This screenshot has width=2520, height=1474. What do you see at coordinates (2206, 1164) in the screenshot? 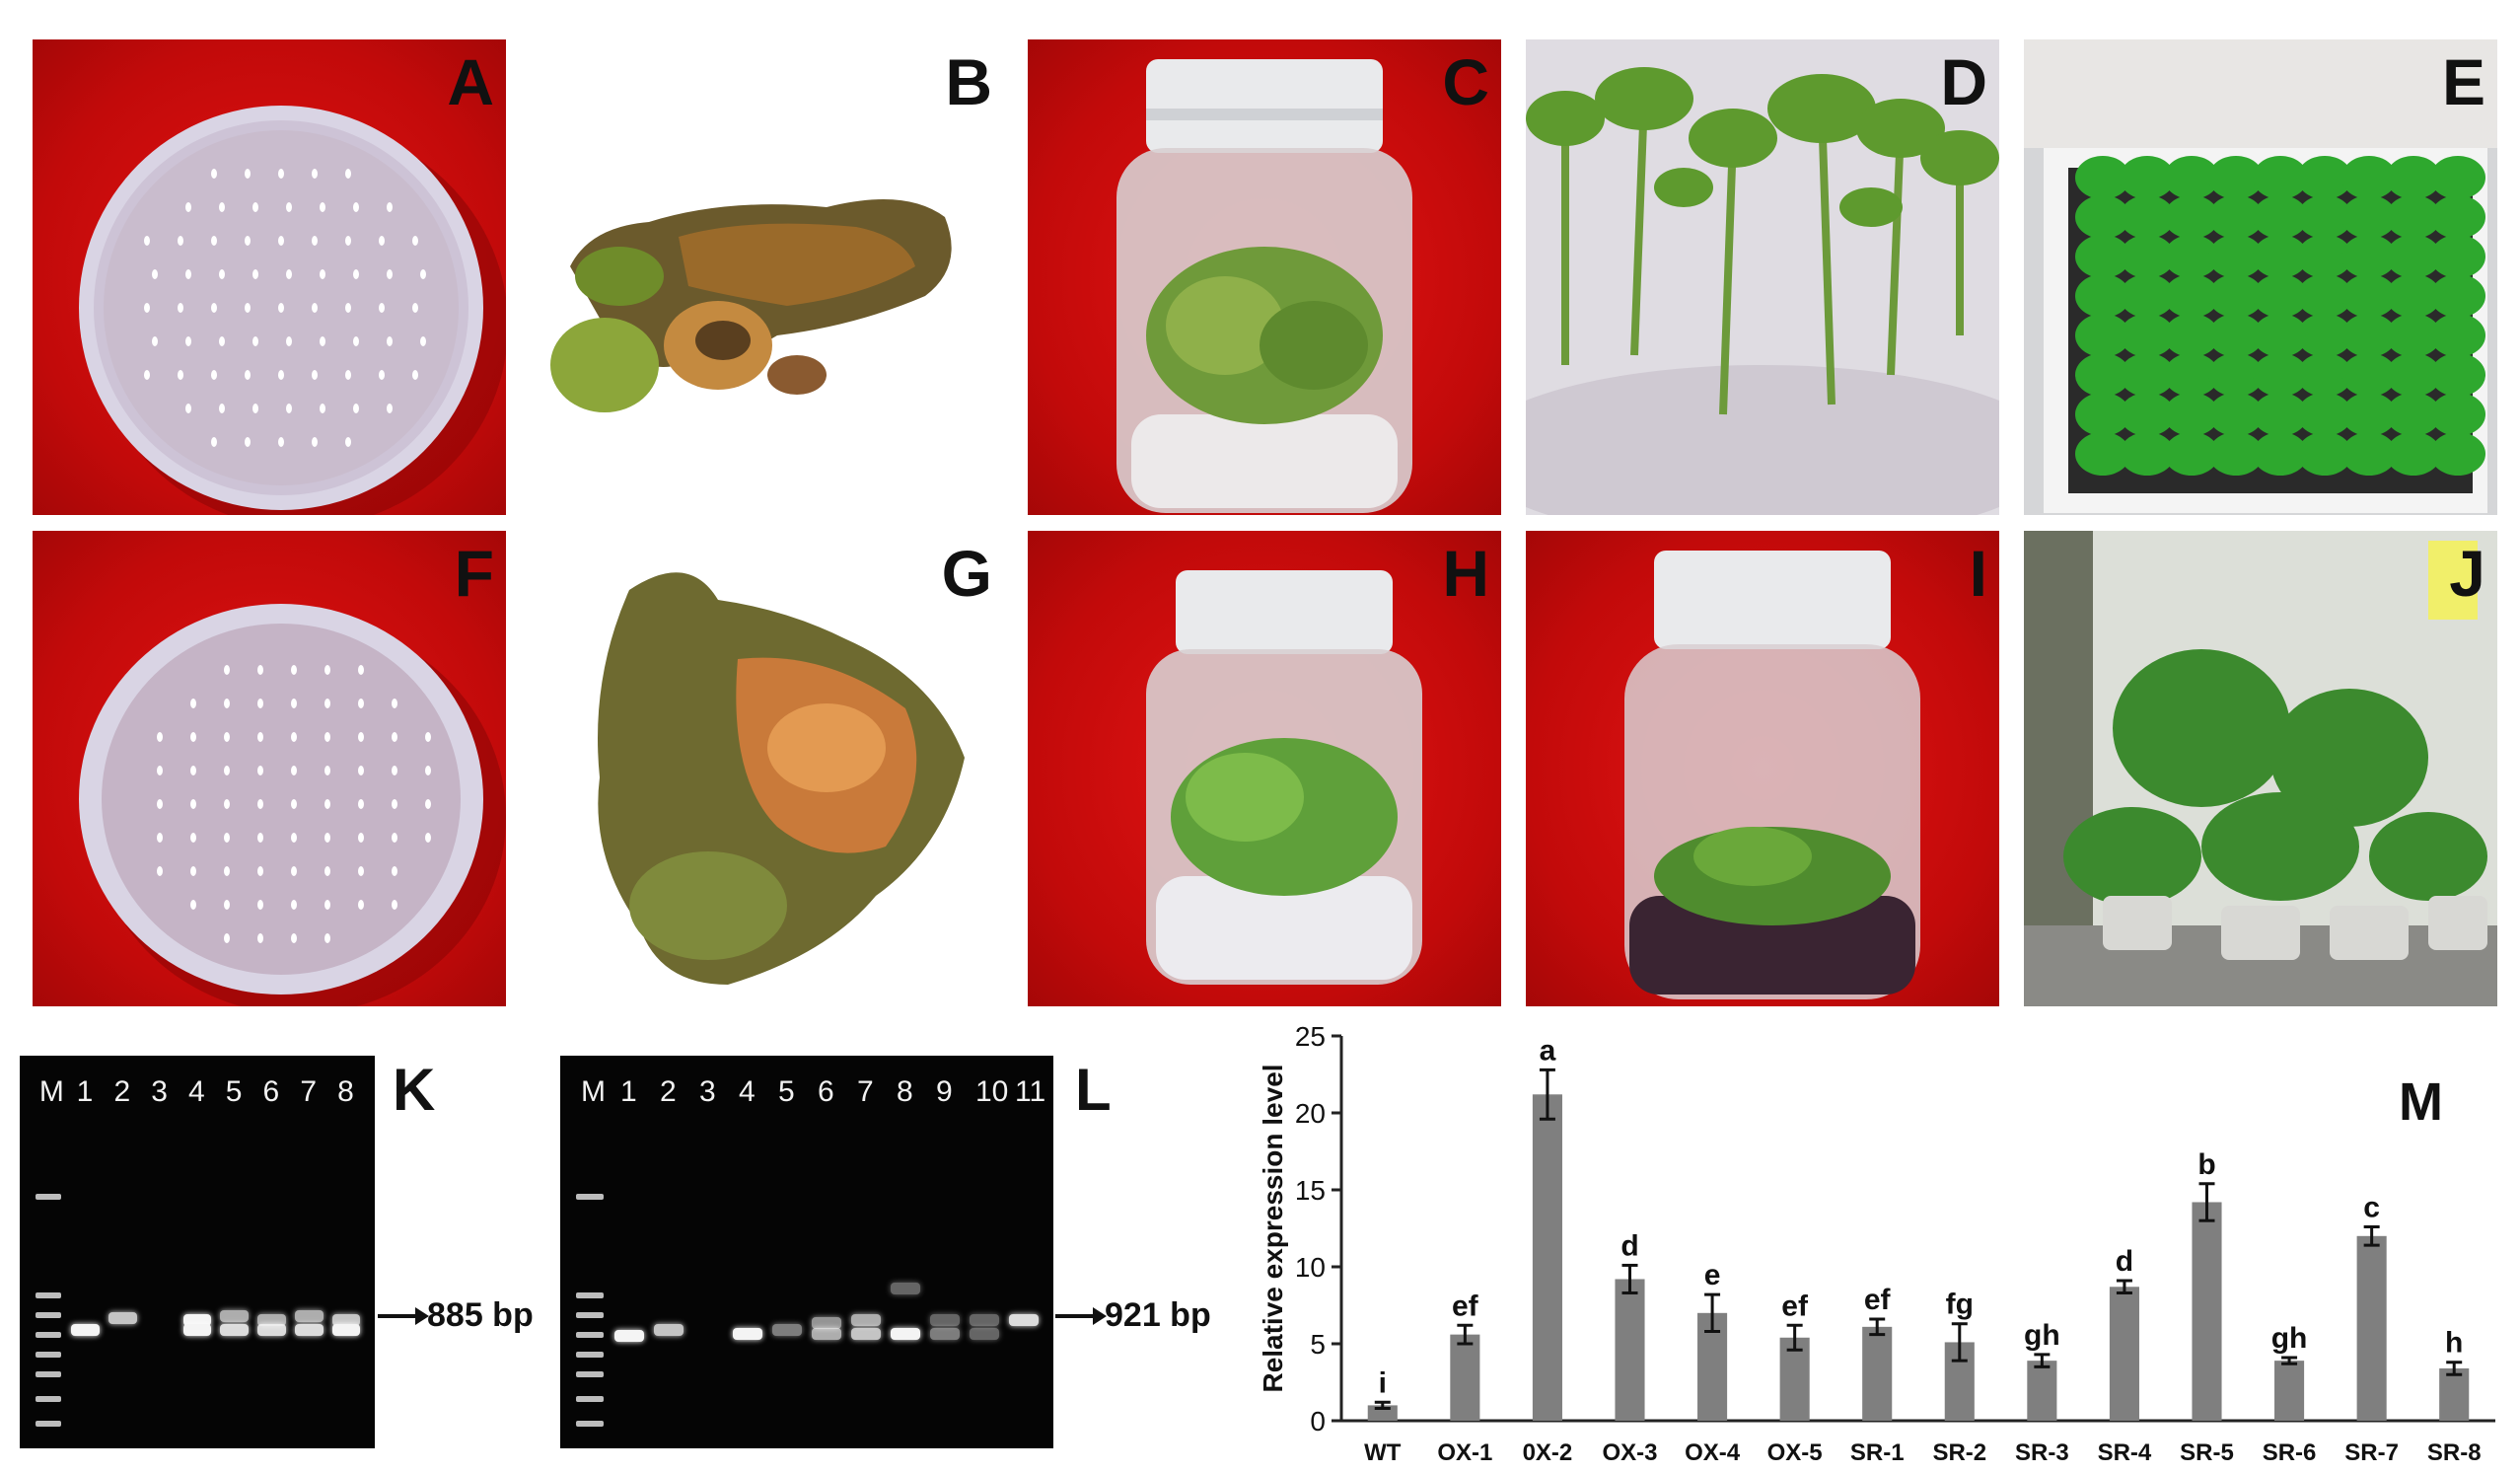
I see `significance-label: b` at bounding box center [2206, 1164].